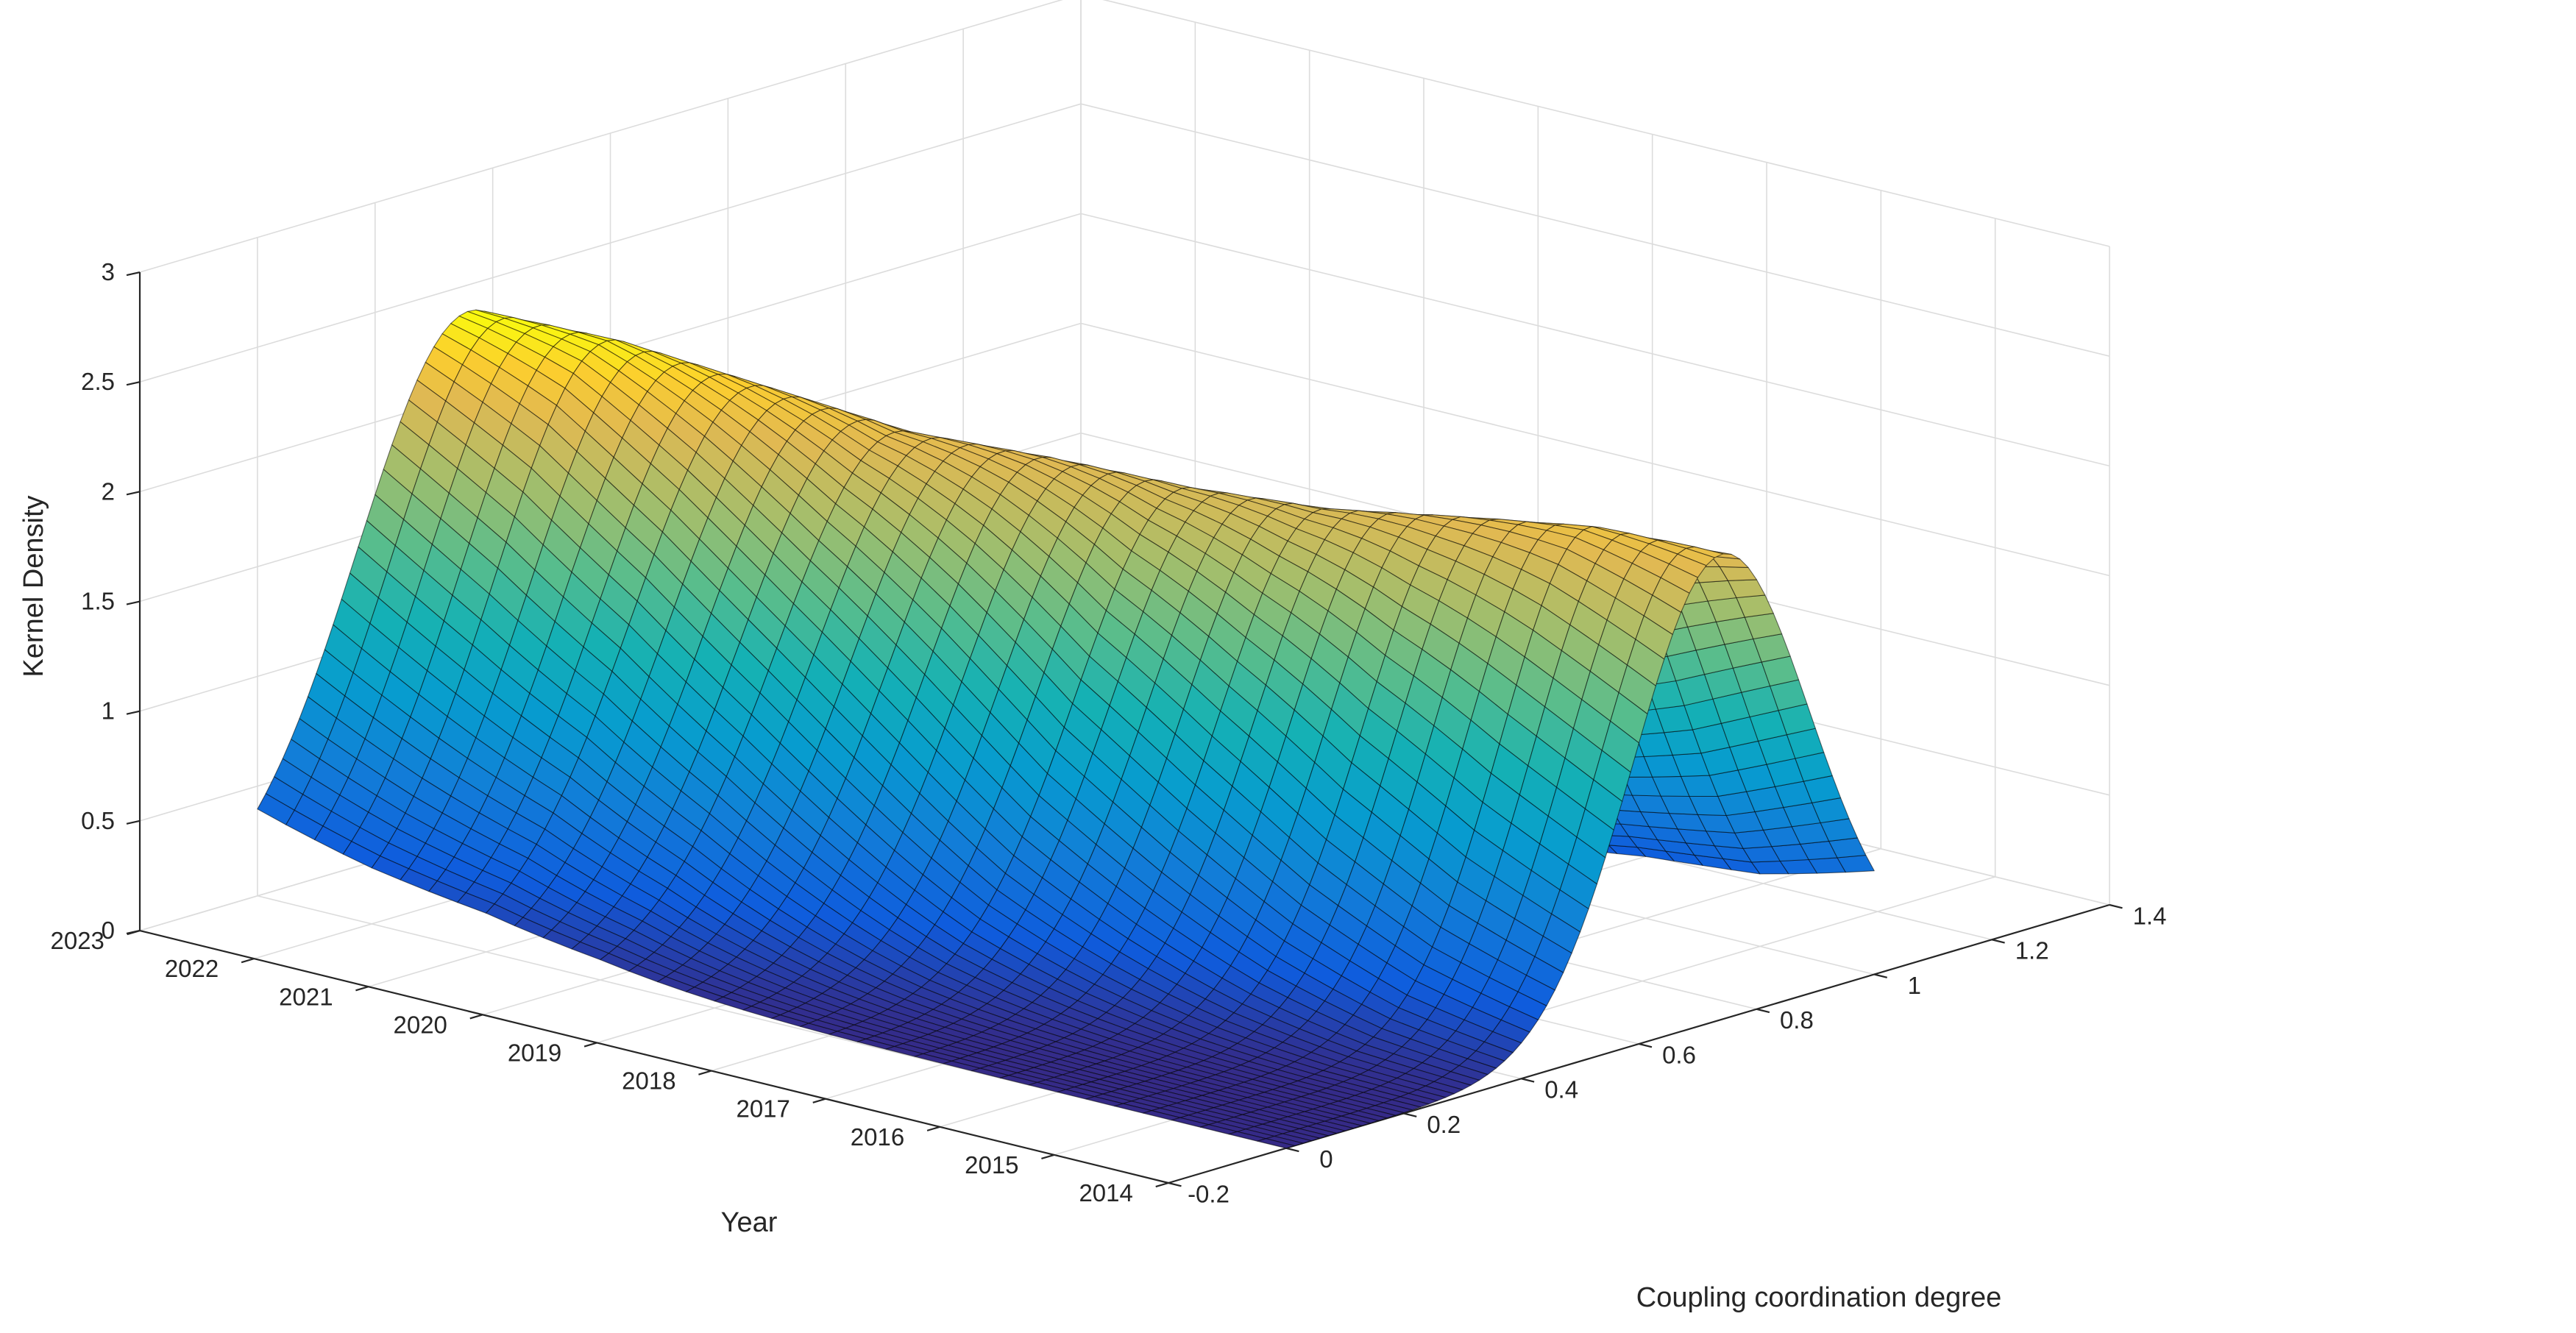 Image resolution: width=2576 pixels, height=1333 pixels. What do you see at coordinates (77, 941) in the screenshot?
I see `y-tick-label: 2023` at bounding box center [77, 941].